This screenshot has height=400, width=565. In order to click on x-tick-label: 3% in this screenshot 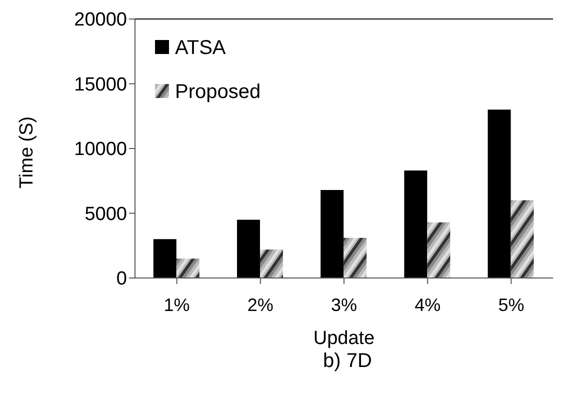, I will do `click(344, 304)`.